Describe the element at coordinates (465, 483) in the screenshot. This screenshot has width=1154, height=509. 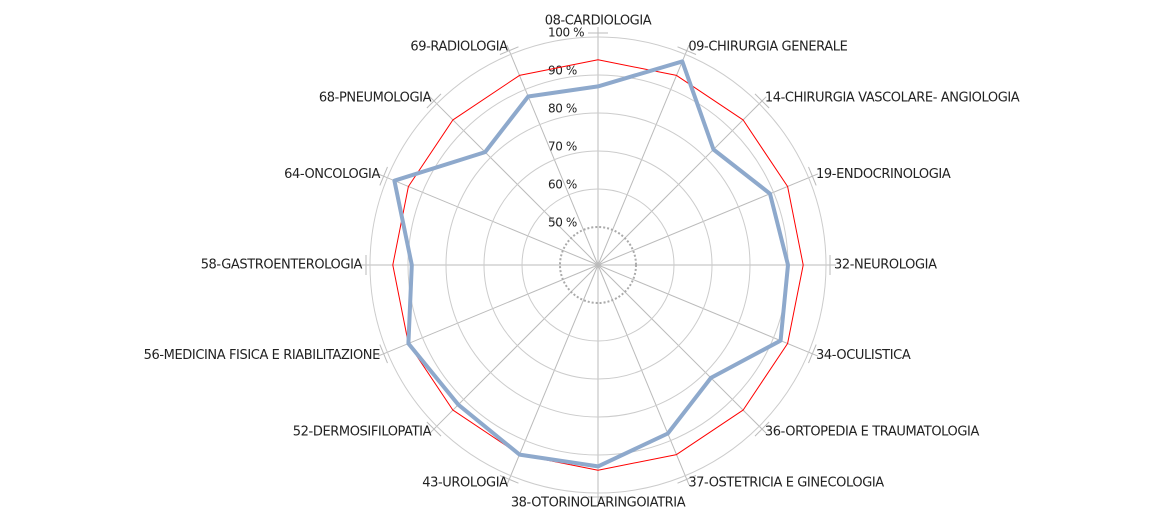
I see `category-label: 43-UROLOGIA` at that location.